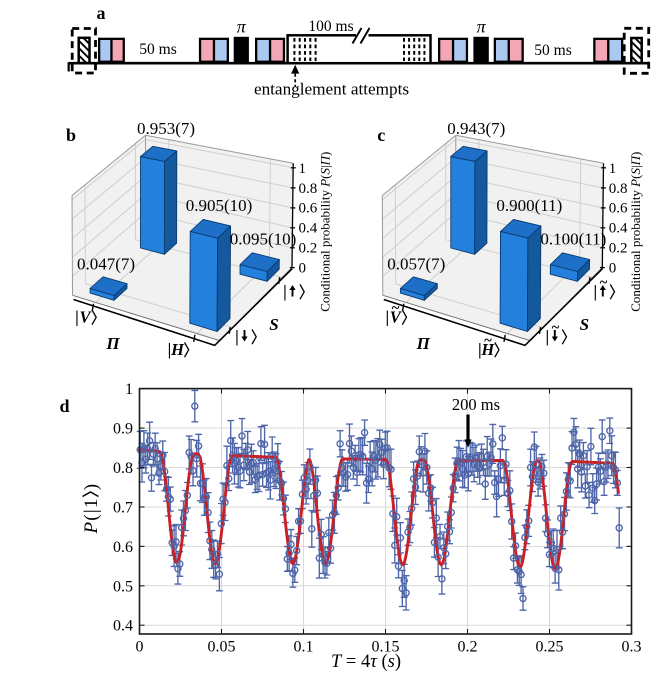  Describe the element at coordinates (64, 406) in the screenshot. I see `svg-text: d` at that location.